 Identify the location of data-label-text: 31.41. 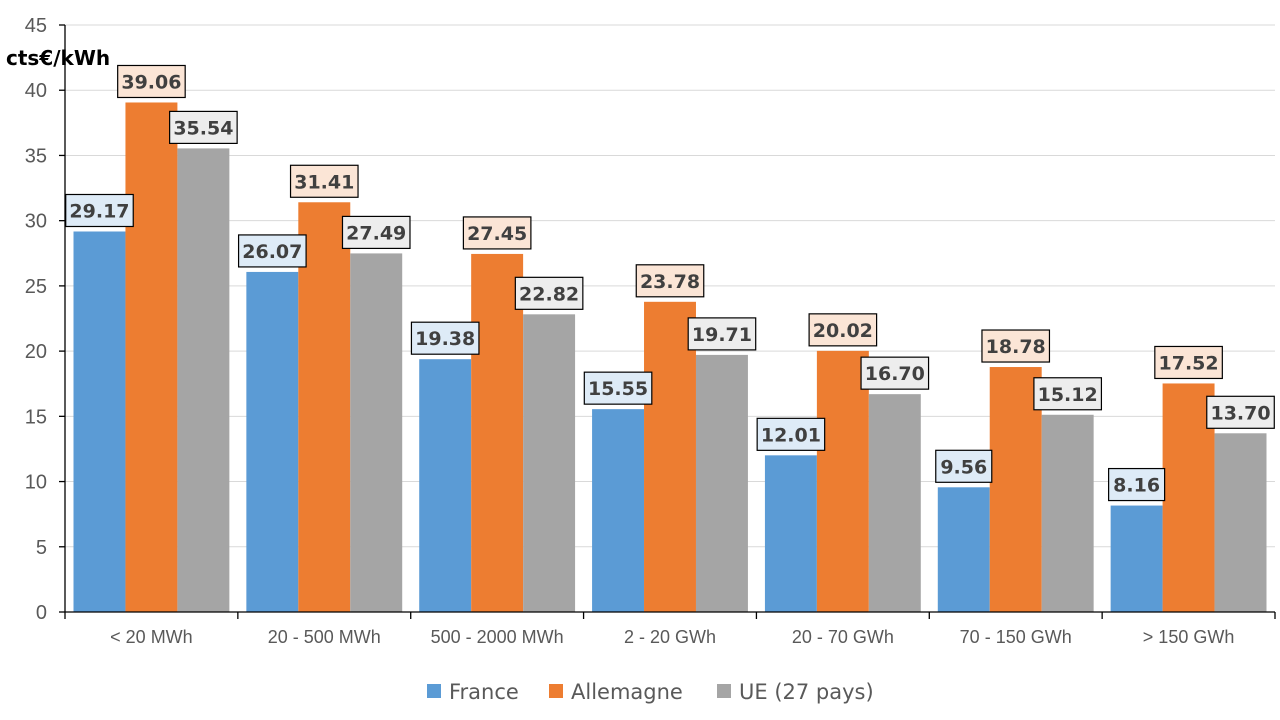
(324, 182).